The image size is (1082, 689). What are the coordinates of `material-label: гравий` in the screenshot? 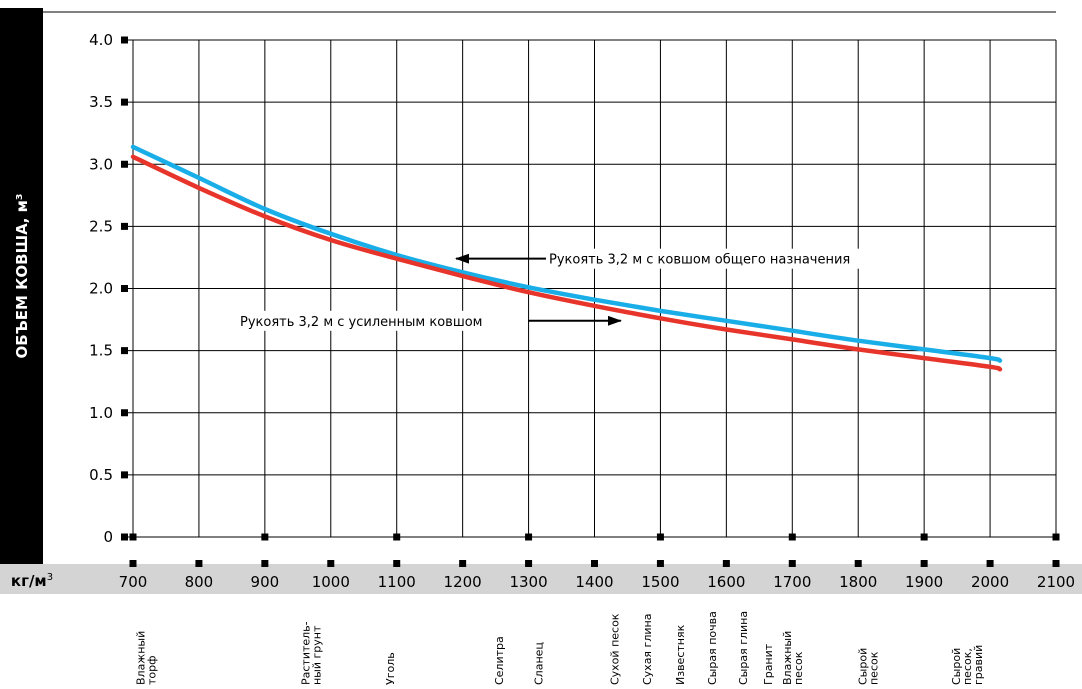 It's located at (978, 665).